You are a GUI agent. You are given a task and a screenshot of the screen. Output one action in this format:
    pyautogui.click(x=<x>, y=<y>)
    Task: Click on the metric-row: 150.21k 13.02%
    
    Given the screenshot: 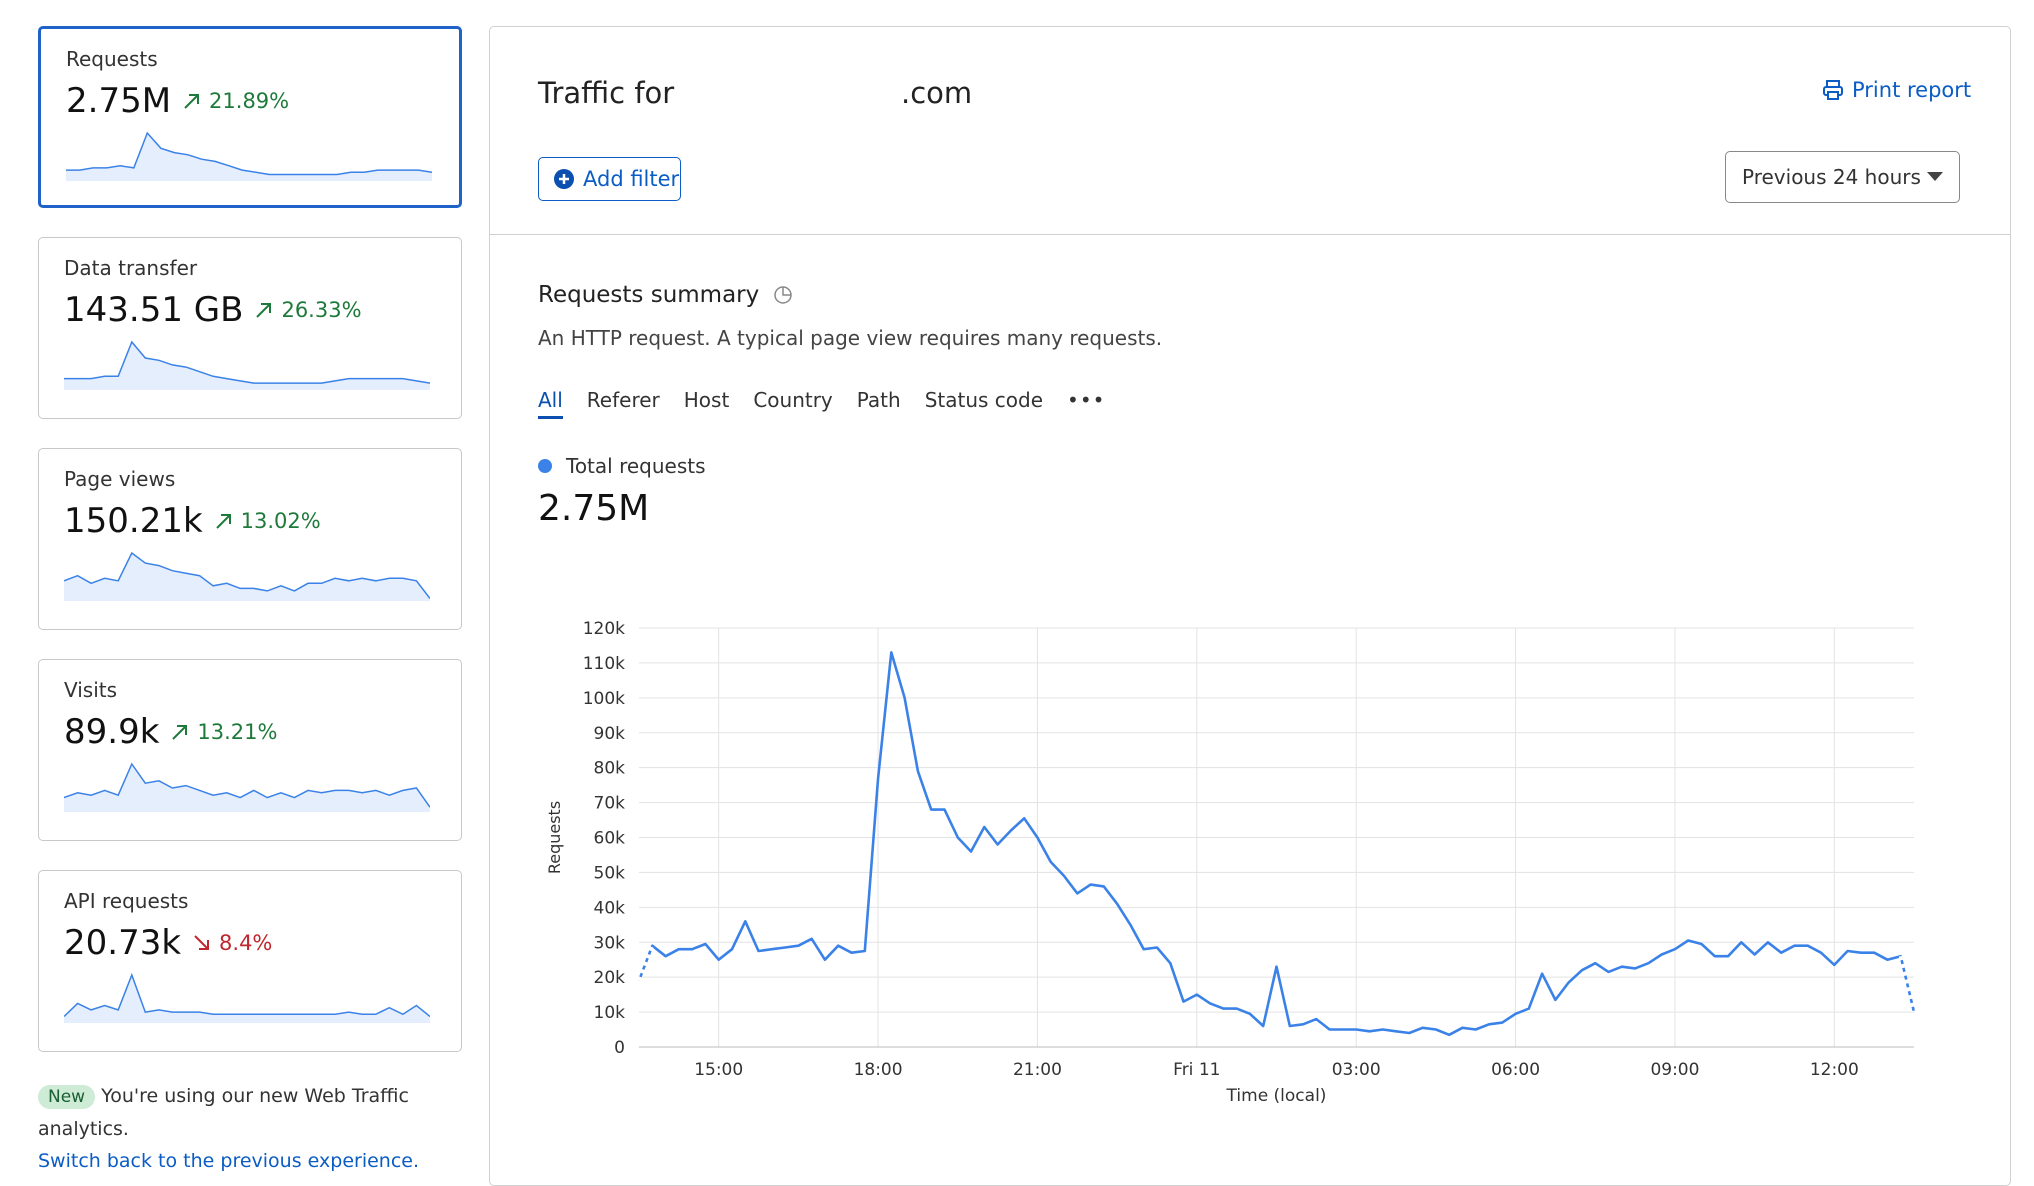 What is the action you would take?
    pyautogui.click(x=192, y=521)
    